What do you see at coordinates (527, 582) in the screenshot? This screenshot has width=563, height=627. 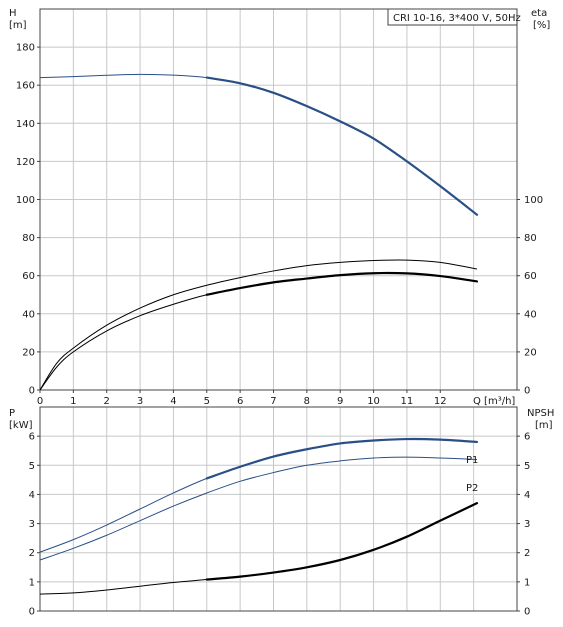 I see `right-tick-label: 1` at bounding box center [527, 582].